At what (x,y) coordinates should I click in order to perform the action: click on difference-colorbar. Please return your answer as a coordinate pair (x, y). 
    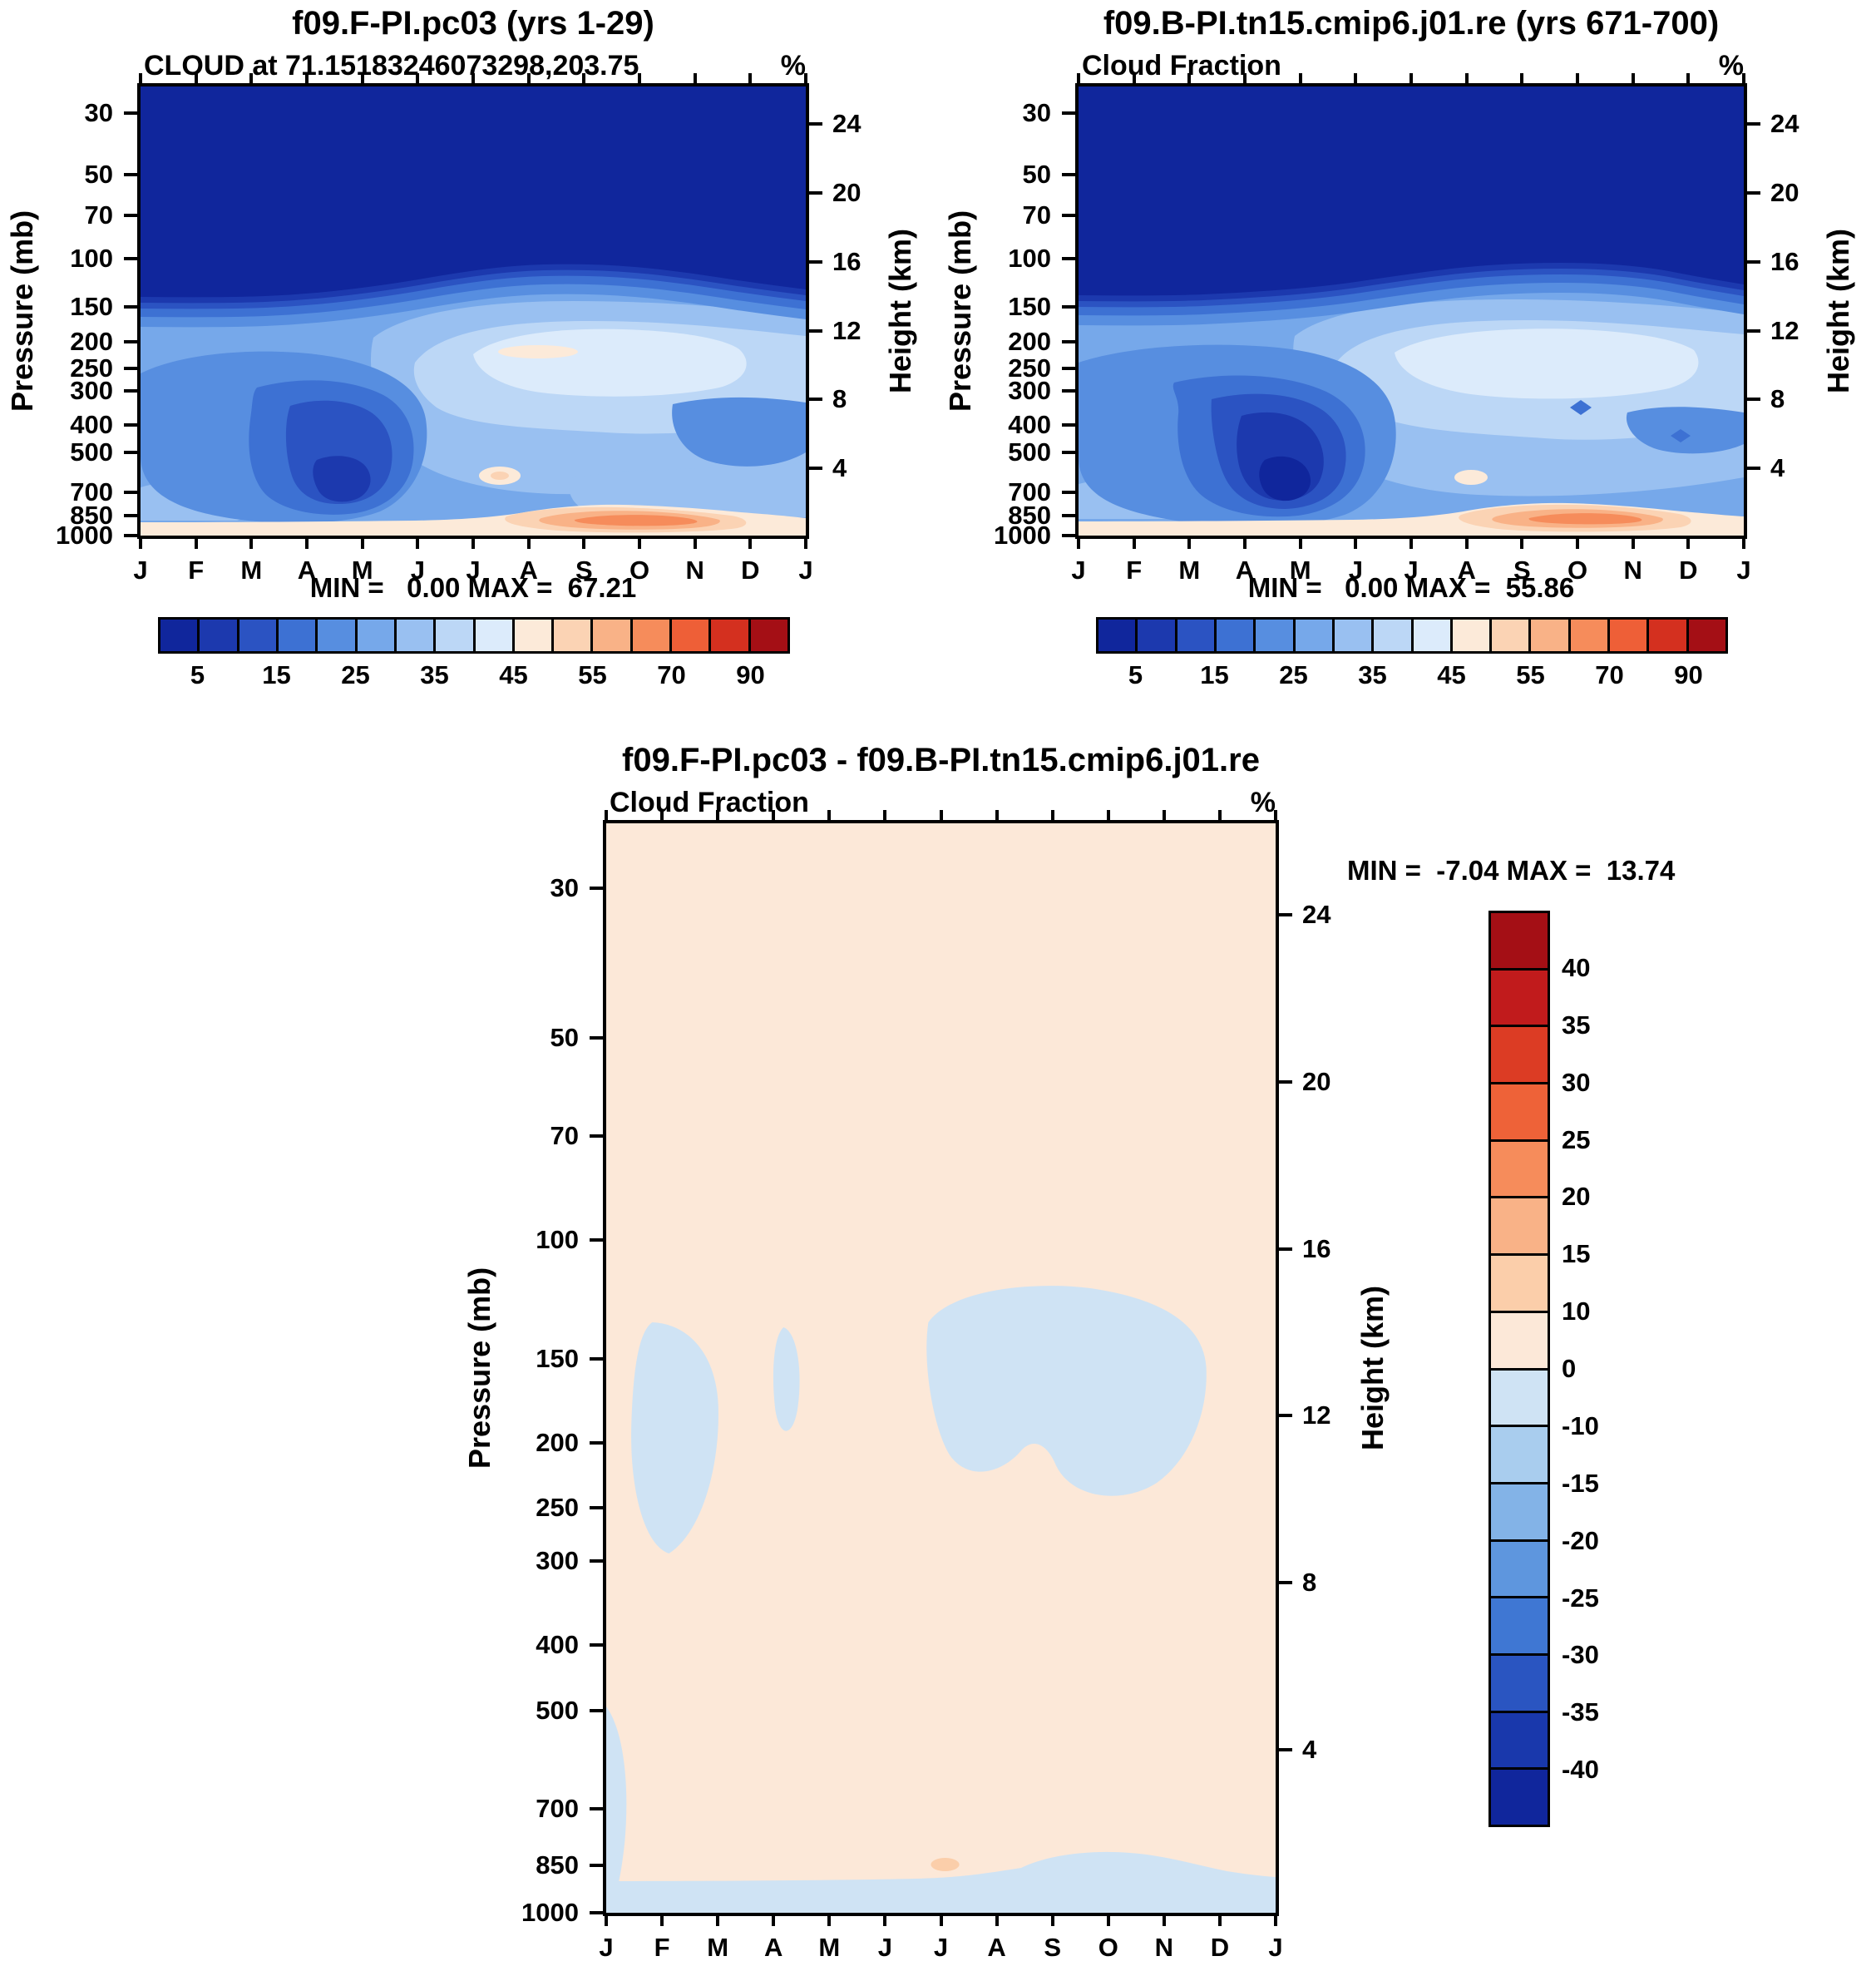
    Looking at the image, I should click on (1519, 1369).